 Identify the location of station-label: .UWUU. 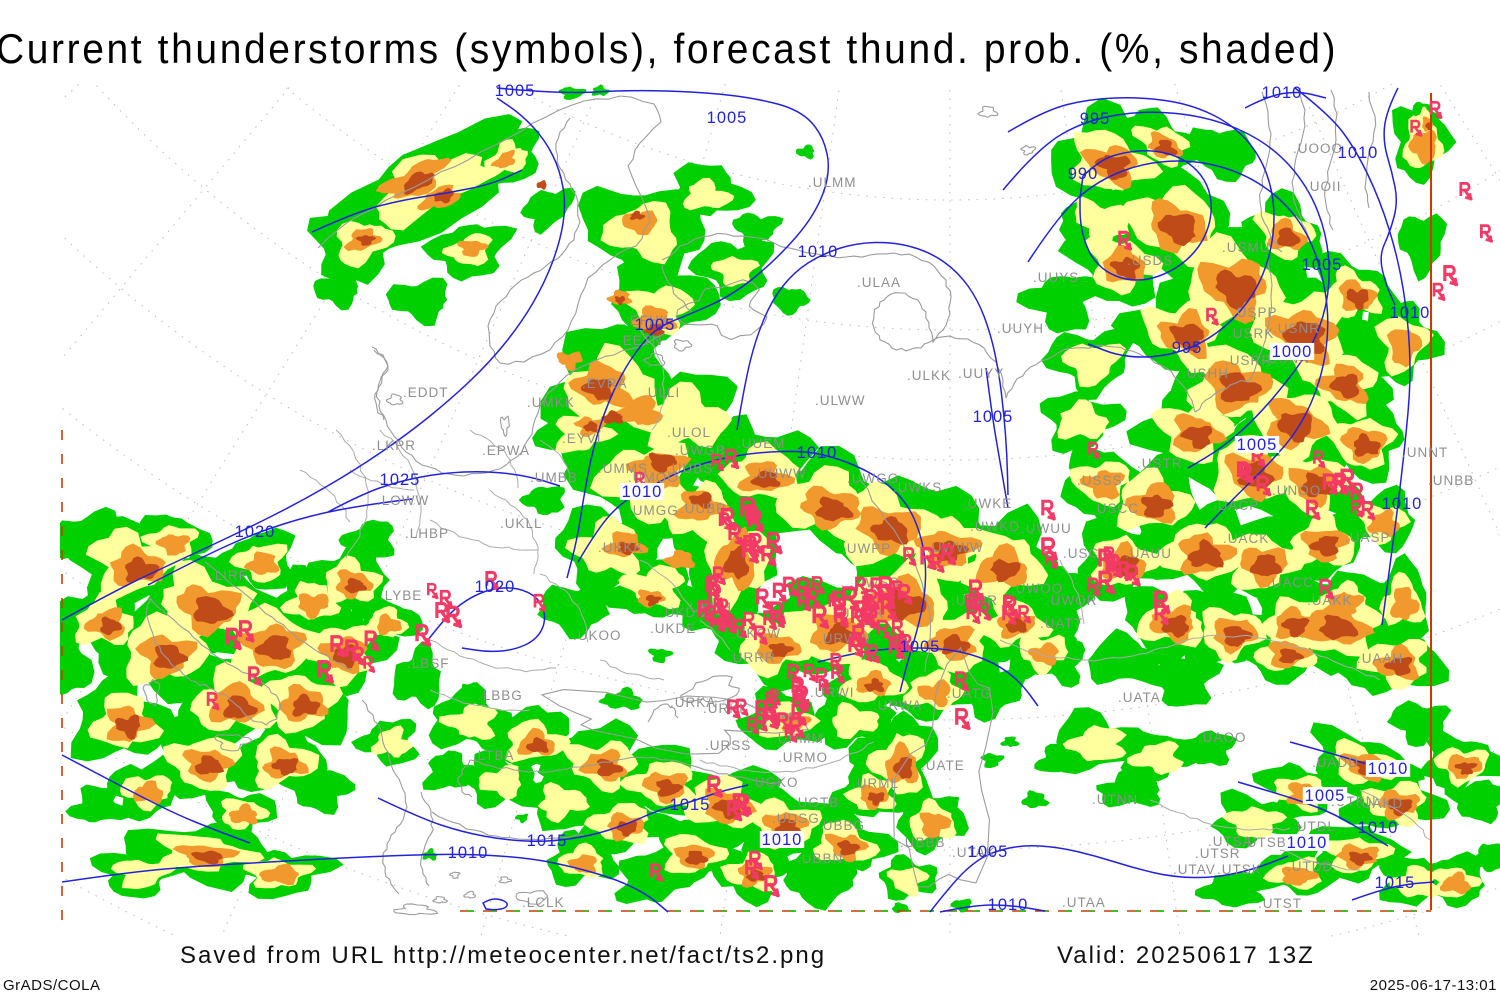
(1046, 528).